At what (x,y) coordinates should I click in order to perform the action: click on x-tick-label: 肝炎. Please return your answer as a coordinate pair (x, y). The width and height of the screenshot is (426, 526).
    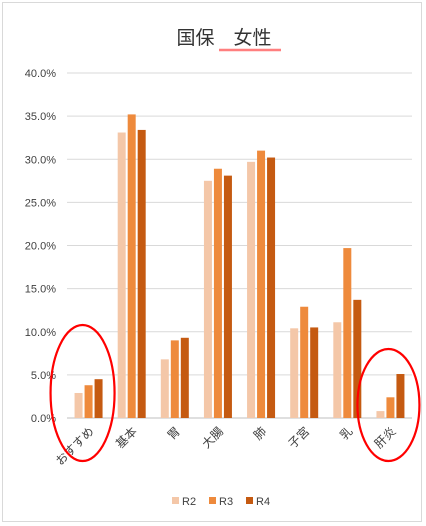
    Looking at the image, I should click on (385, 437).